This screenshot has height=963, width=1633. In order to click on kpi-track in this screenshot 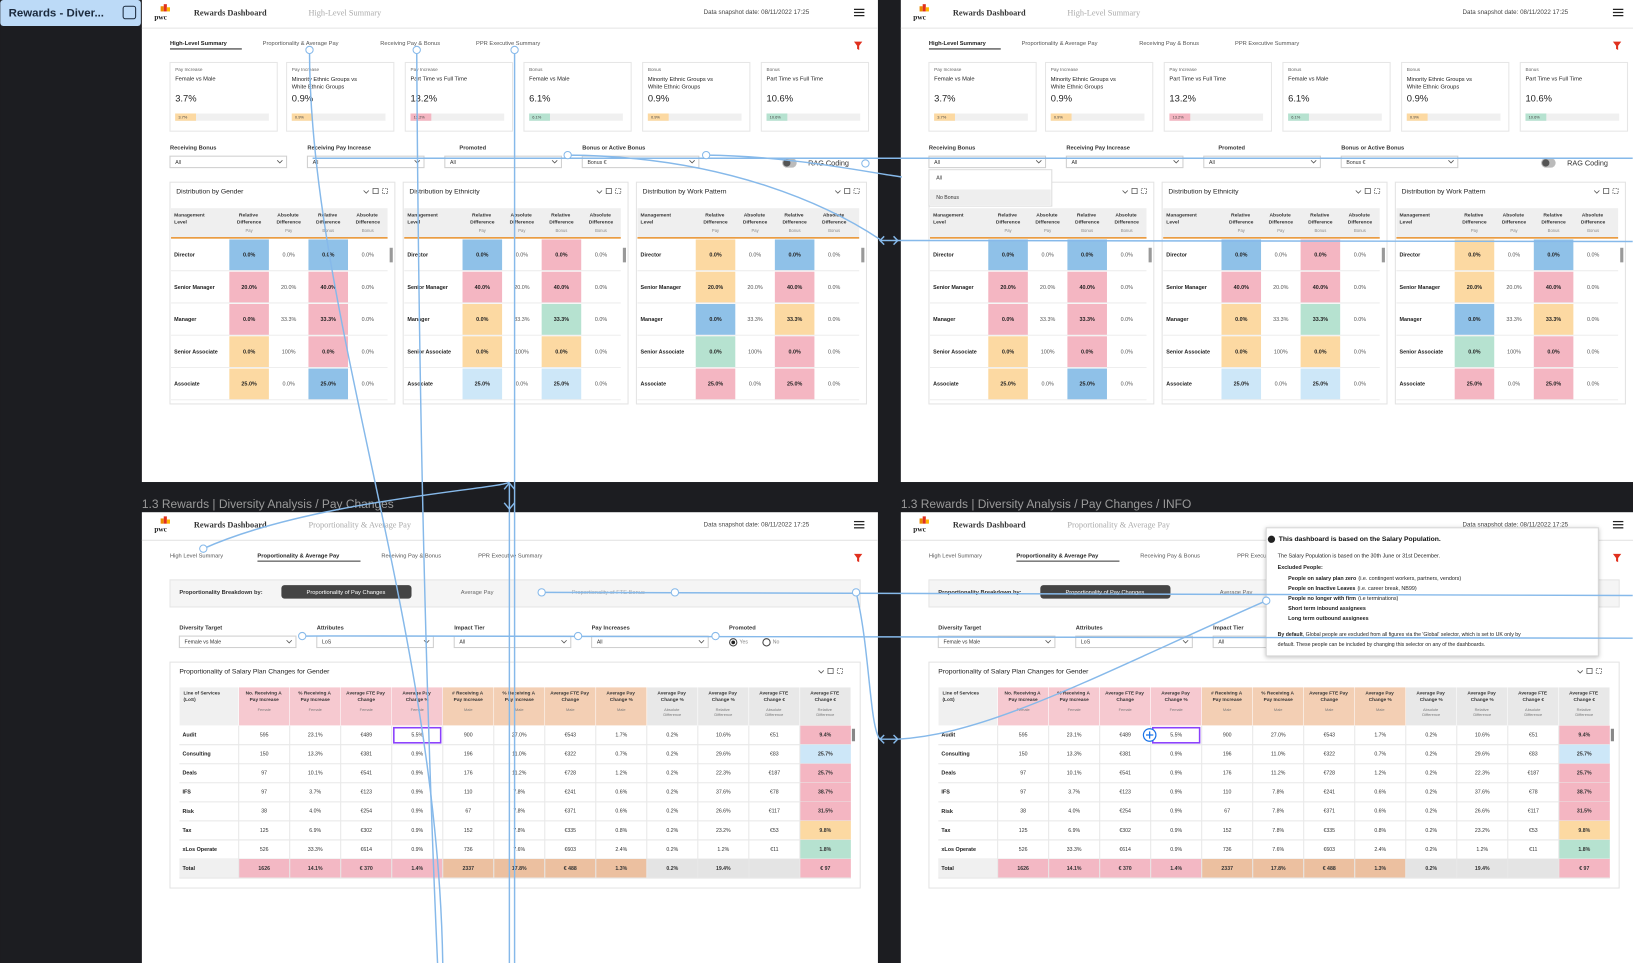, I will do `click(1453, 117)`.